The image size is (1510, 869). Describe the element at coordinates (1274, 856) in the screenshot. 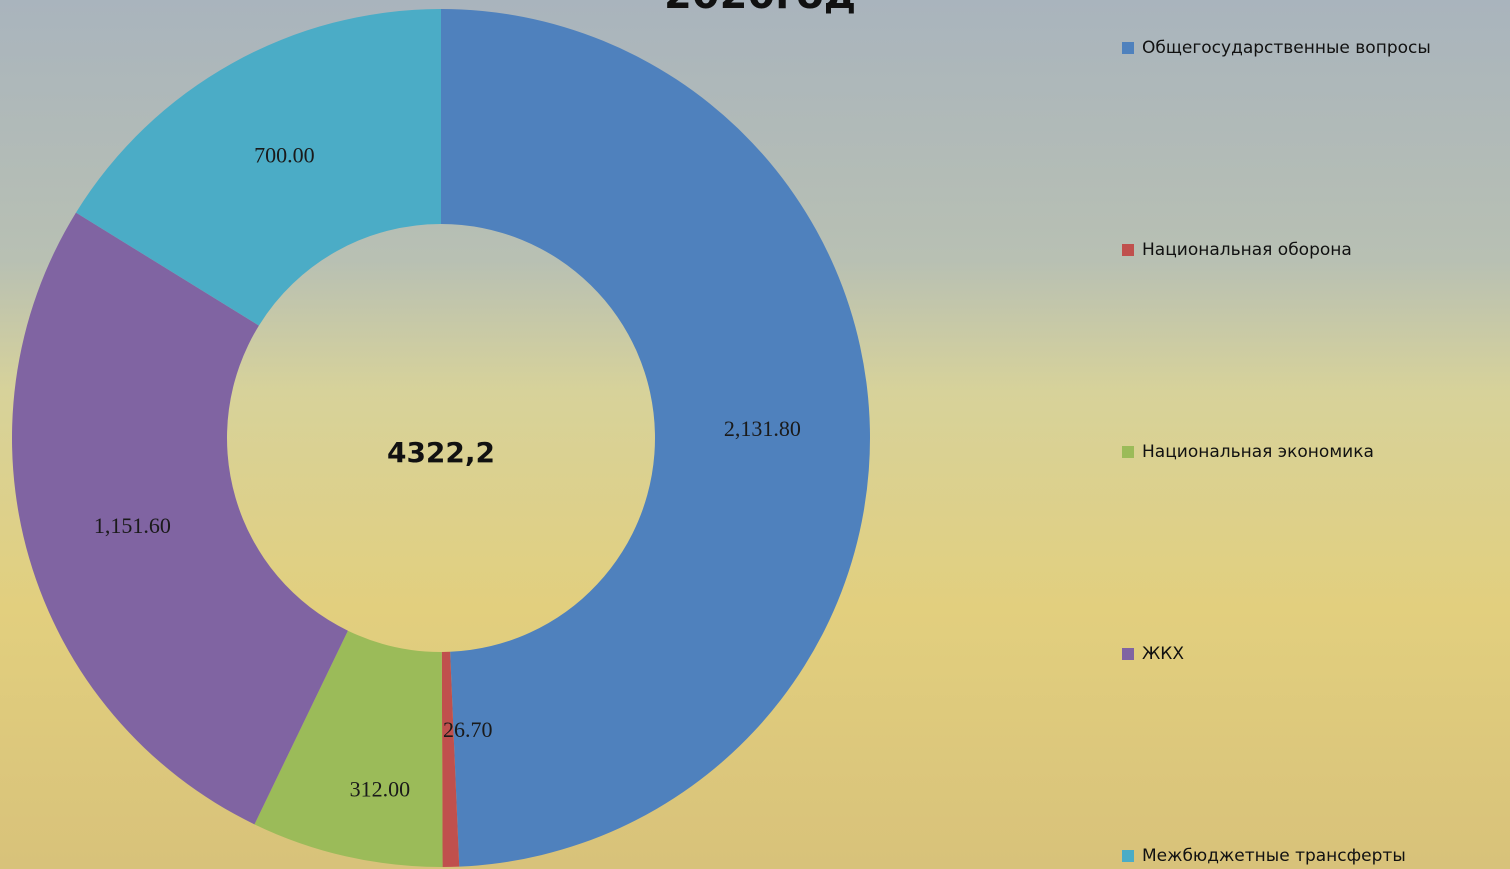

I see `legend-label: Межбюджетные трансферты` at that location.